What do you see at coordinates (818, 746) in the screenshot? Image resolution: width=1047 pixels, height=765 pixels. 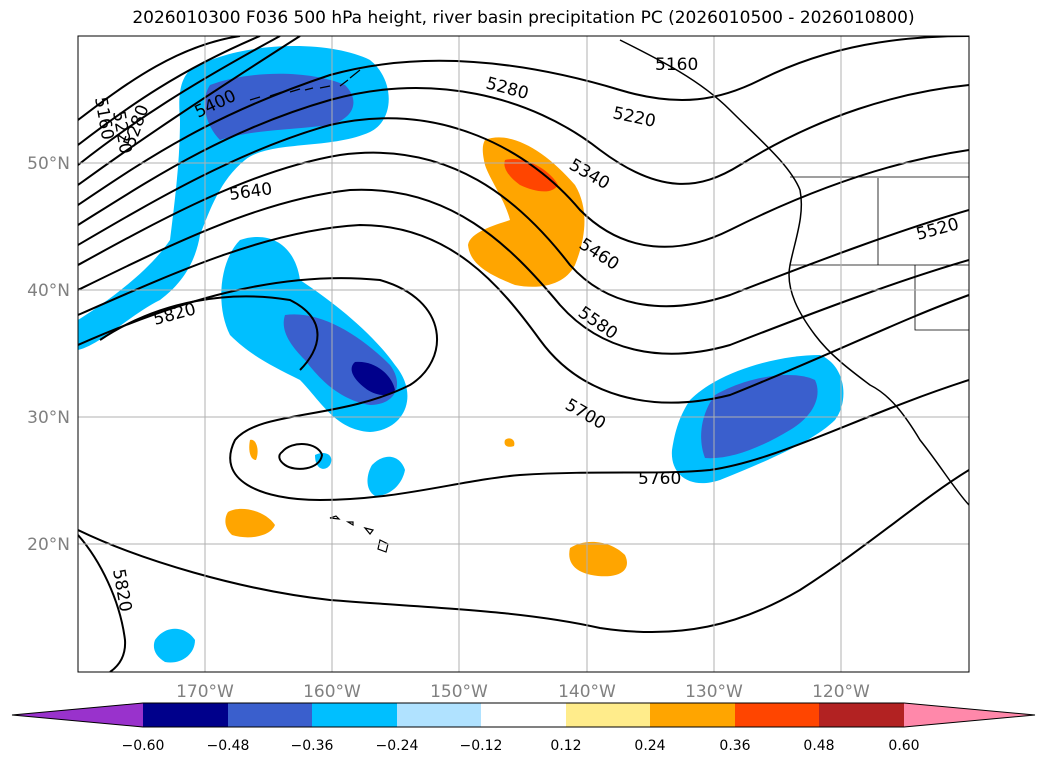 I see `colorbar-tick-label: 0.48` at bounding box center [818, 746].